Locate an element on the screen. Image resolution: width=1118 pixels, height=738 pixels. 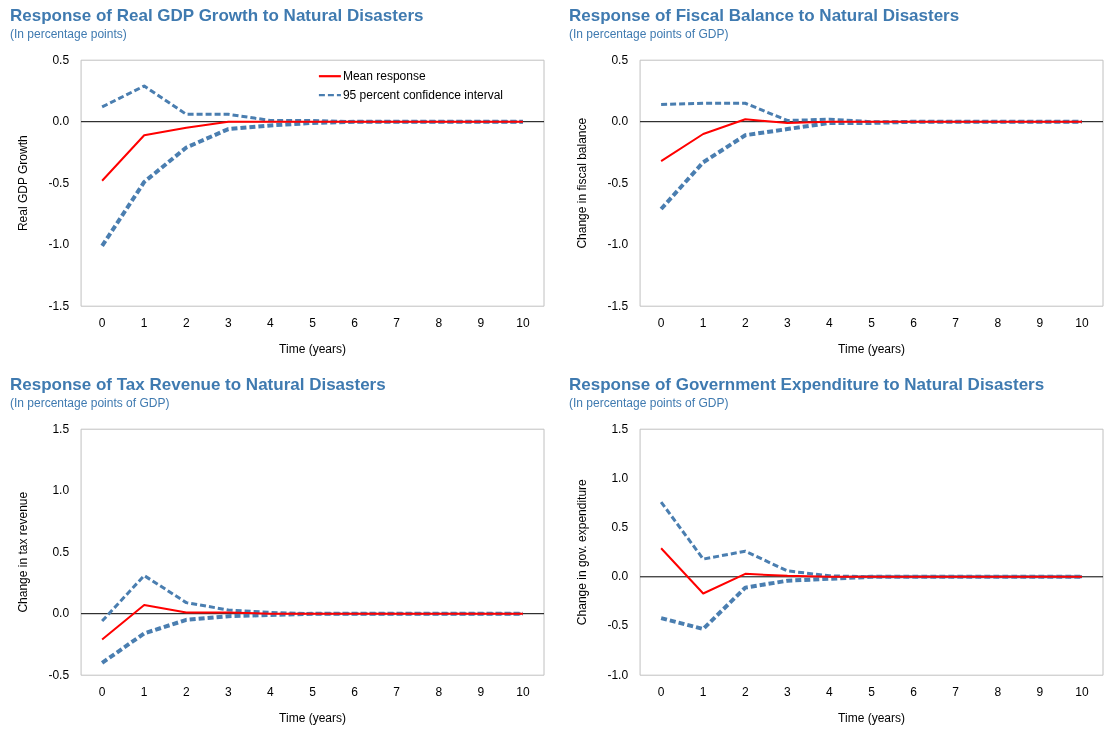
y-axis-title: Change in gov. expenditure is located at coordinates (581, 552).